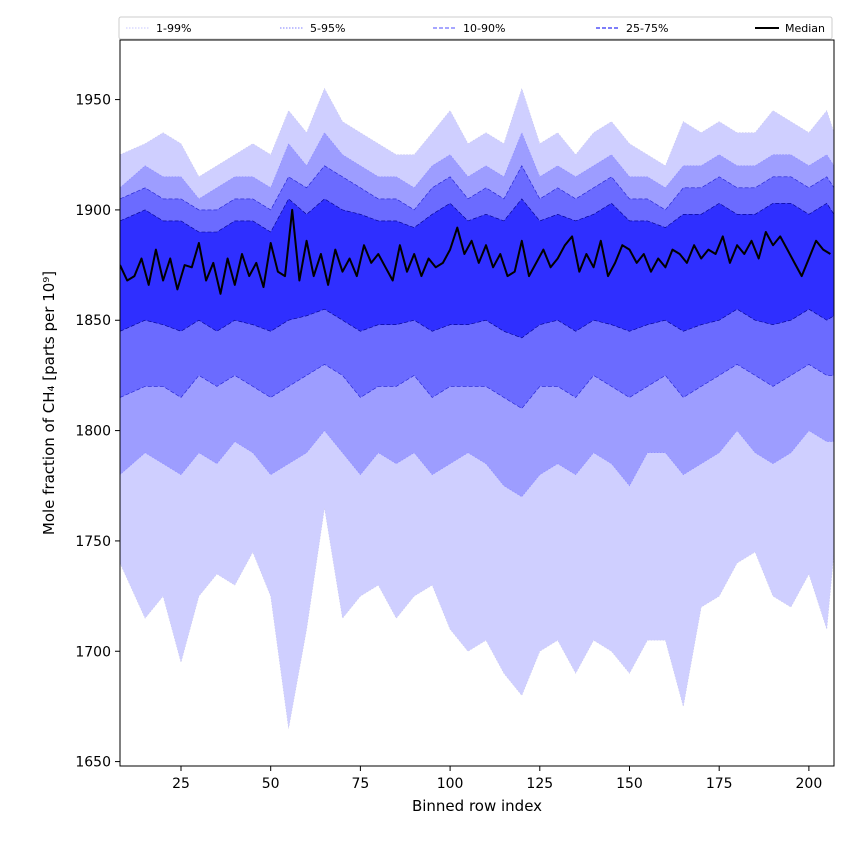 This screenshot has width=850, height=850. I want to click on y-tick-label: 1700, so click(93, 652).